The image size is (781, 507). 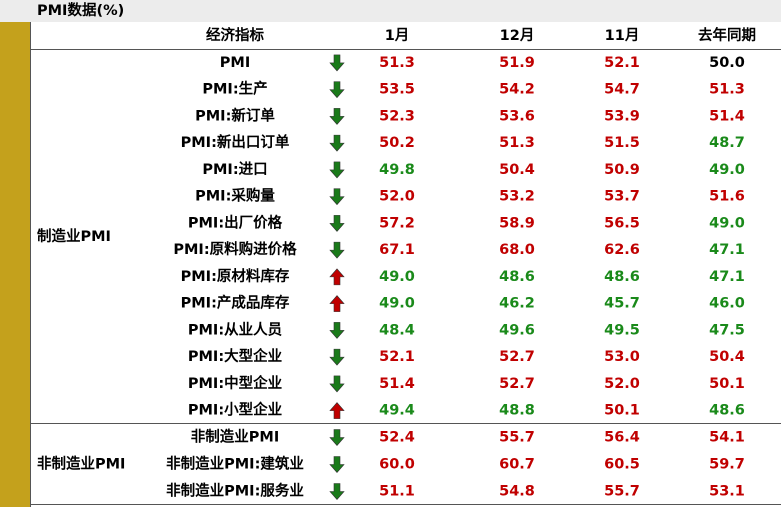 What do you see at coordinates (517, 250) in the screenshot?
I see `cell-value: 68.0` at bounding box center [517, 250].